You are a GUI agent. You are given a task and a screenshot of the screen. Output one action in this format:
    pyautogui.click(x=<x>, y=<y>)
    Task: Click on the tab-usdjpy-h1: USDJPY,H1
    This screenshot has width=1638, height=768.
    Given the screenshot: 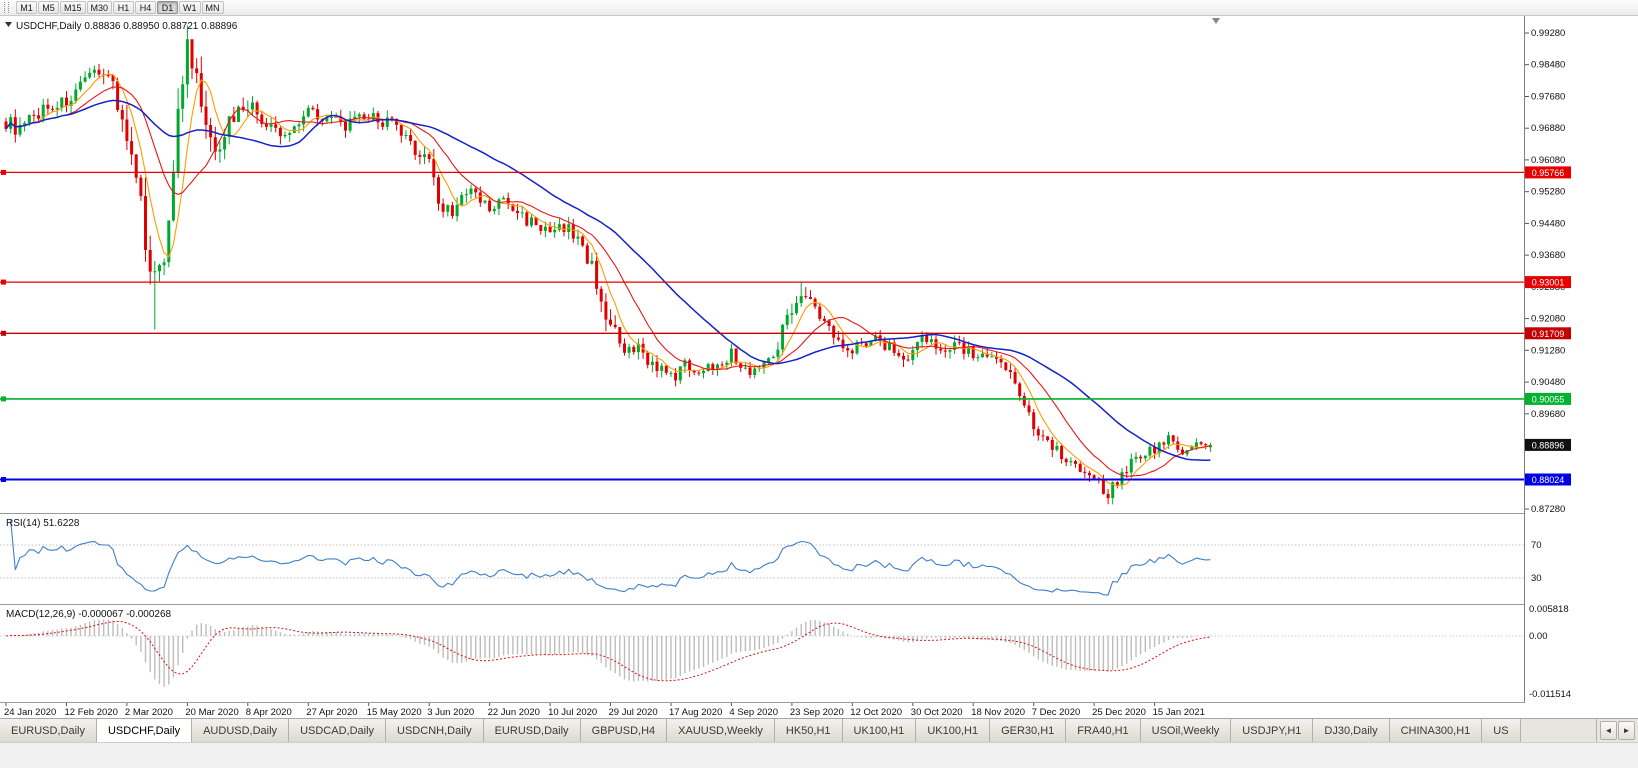 What is the action you would take?
    pyautogui.click(x=1272, y=730)
    